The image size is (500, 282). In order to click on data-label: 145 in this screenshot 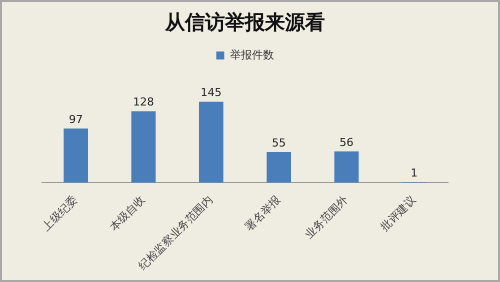, I will do `click(211, 93)`.